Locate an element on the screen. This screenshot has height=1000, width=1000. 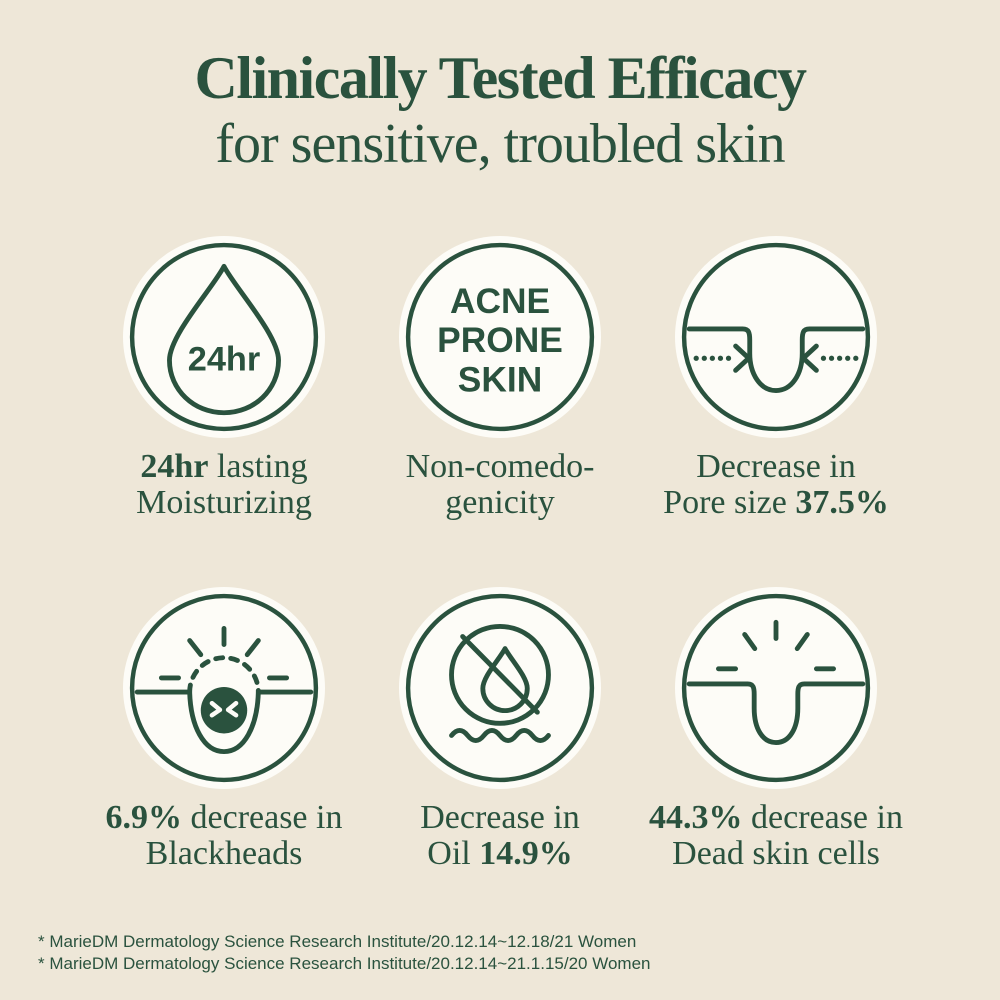
feature-oil: Decrease in Oil 14.9% is located at coordinates (500, 729).